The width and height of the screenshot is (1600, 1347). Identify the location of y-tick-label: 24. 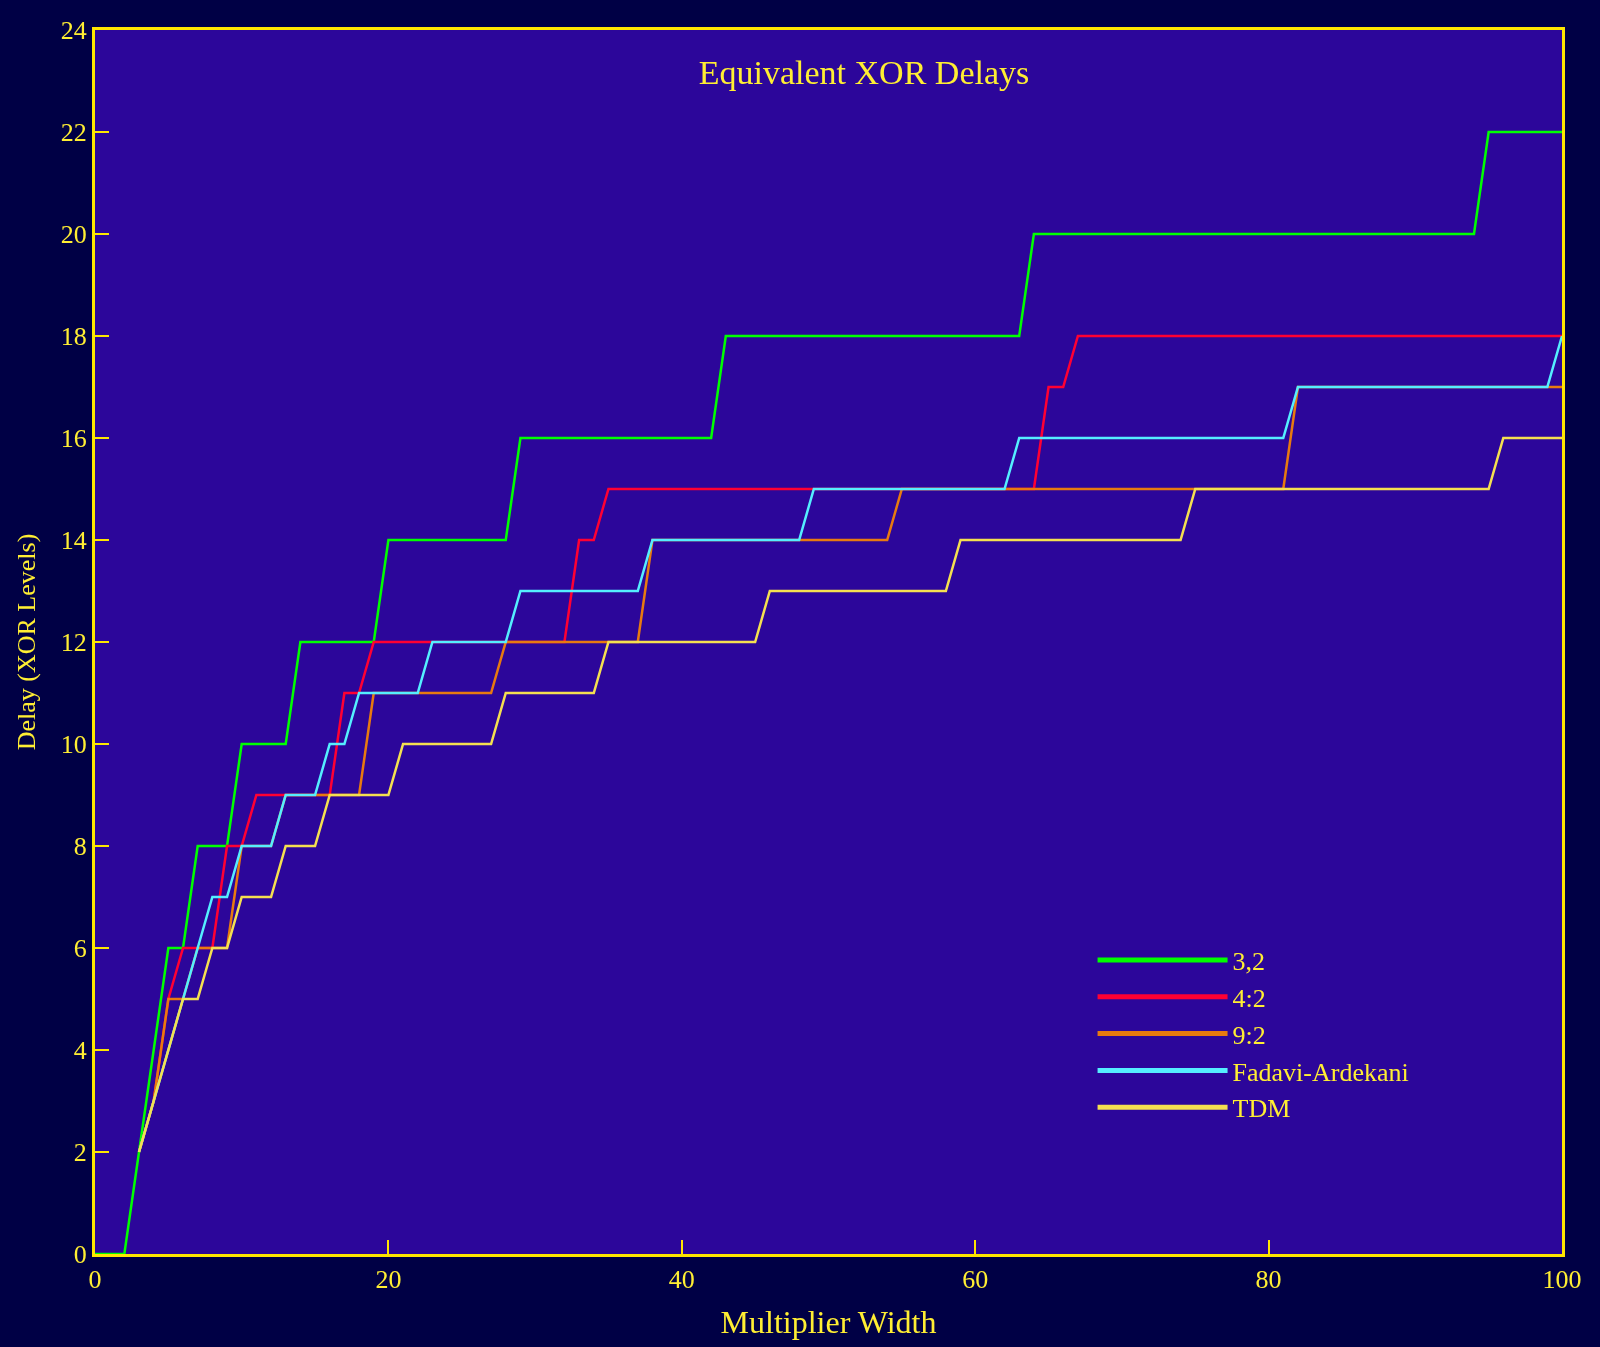
(73, 31).